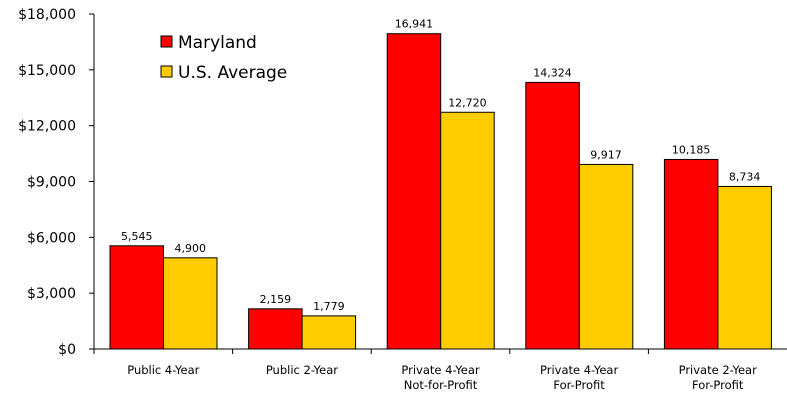 Image resolution: width=787 pixels, height=396 pixels. Describe the element at coordinates (217, 43) in the screenshot. I see `legend-label-maryland: Maryland` at that location.